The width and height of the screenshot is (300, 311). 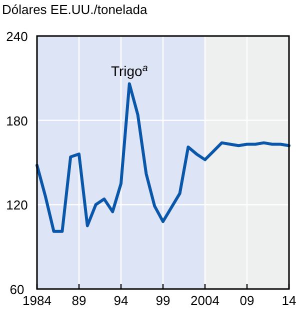 I want to click on y-tick-label: 60, so click(x=17, y=289).